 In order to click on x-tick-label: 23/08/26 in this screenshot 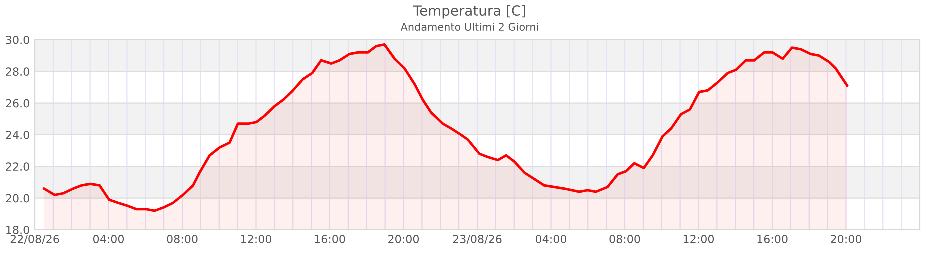, I will do `click(477, 239)`.